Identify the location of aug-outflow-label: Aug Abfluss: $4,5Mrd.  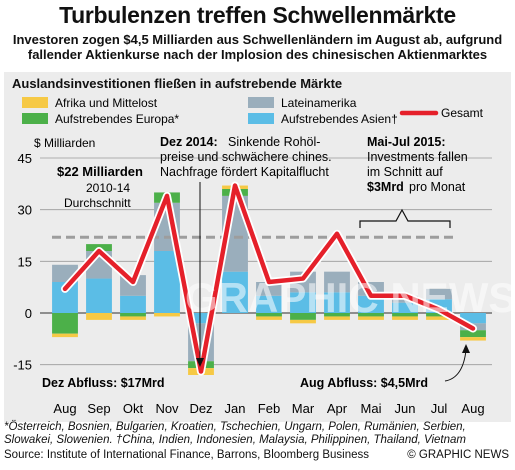
(364, 383).